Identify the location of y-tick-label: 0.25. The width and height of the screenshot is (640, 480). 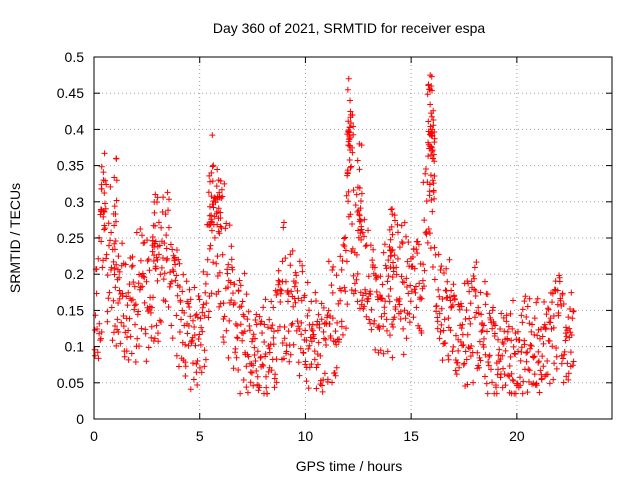
(70, 238).